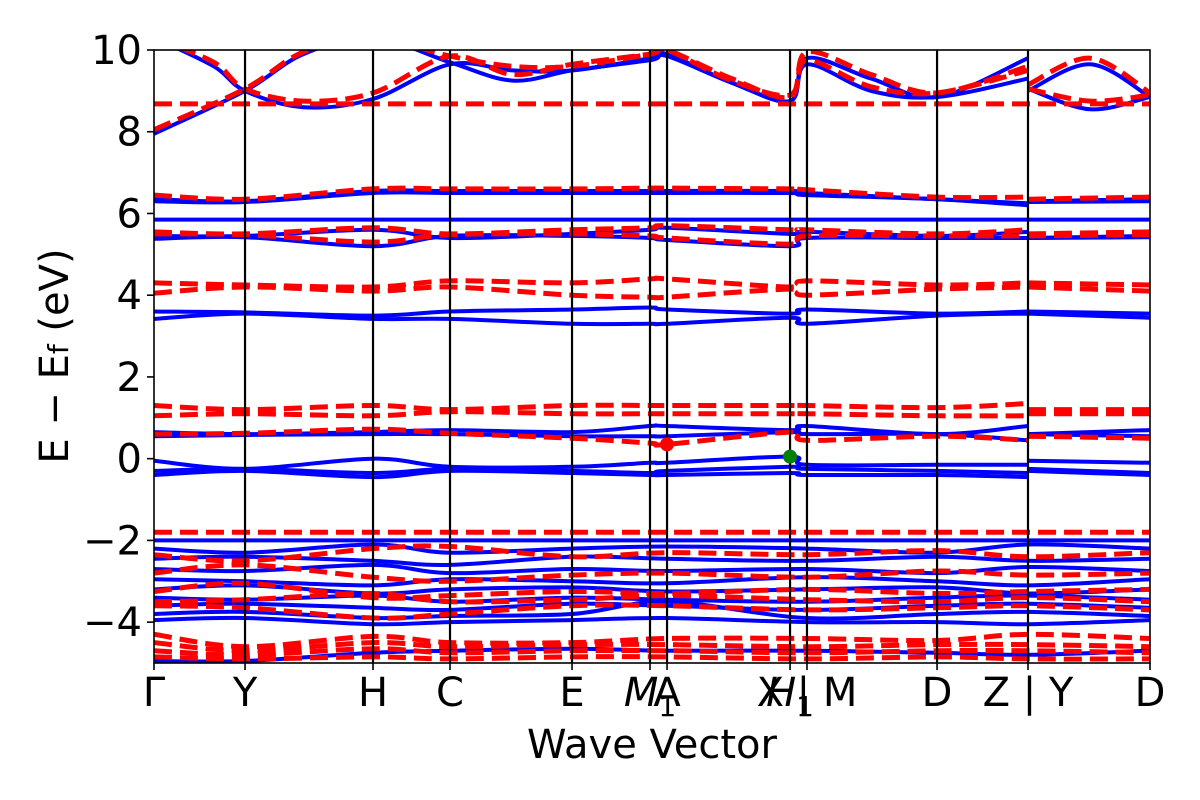  Describe the element at coordinates (650, 696) in the screenshot. I see `x-tick-label: M1` at that location.